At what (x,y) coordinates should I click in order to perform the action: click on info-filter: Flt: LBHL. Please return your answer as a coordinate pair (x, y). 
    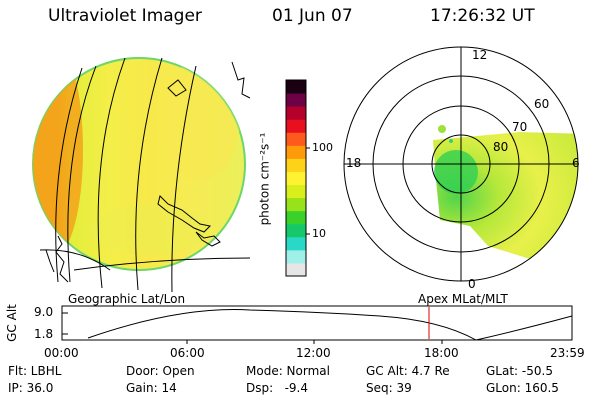
    Looking at the image, I should click on (35, 371).